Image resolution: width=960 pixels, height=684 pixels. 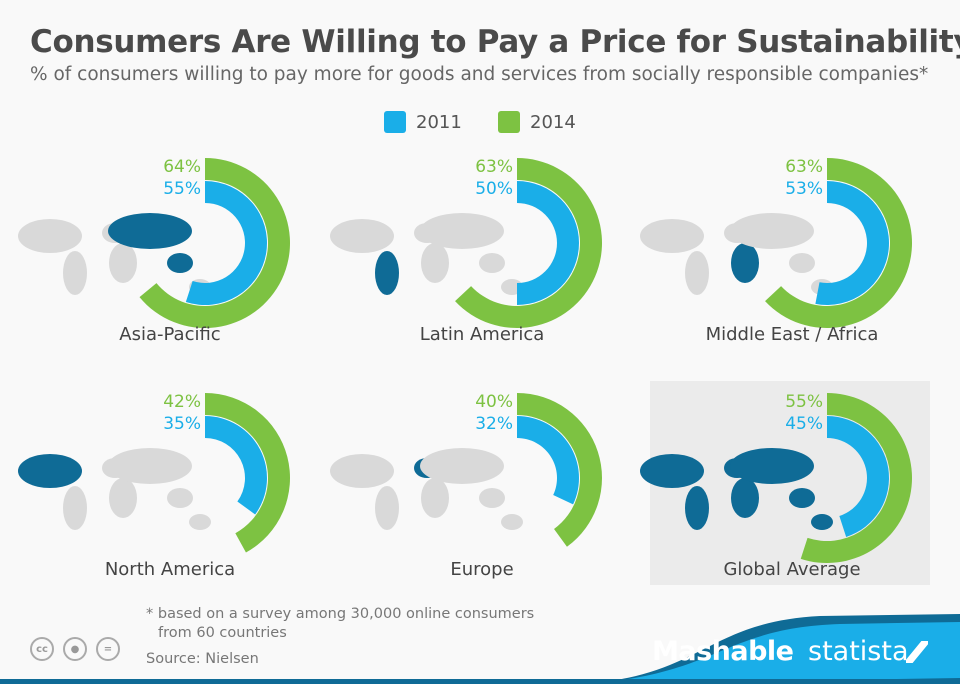 What do you see at coordinates (723, 651) in the screenshot?
I see `mashable-logo: Mashable` at bounding box center [723, 651].